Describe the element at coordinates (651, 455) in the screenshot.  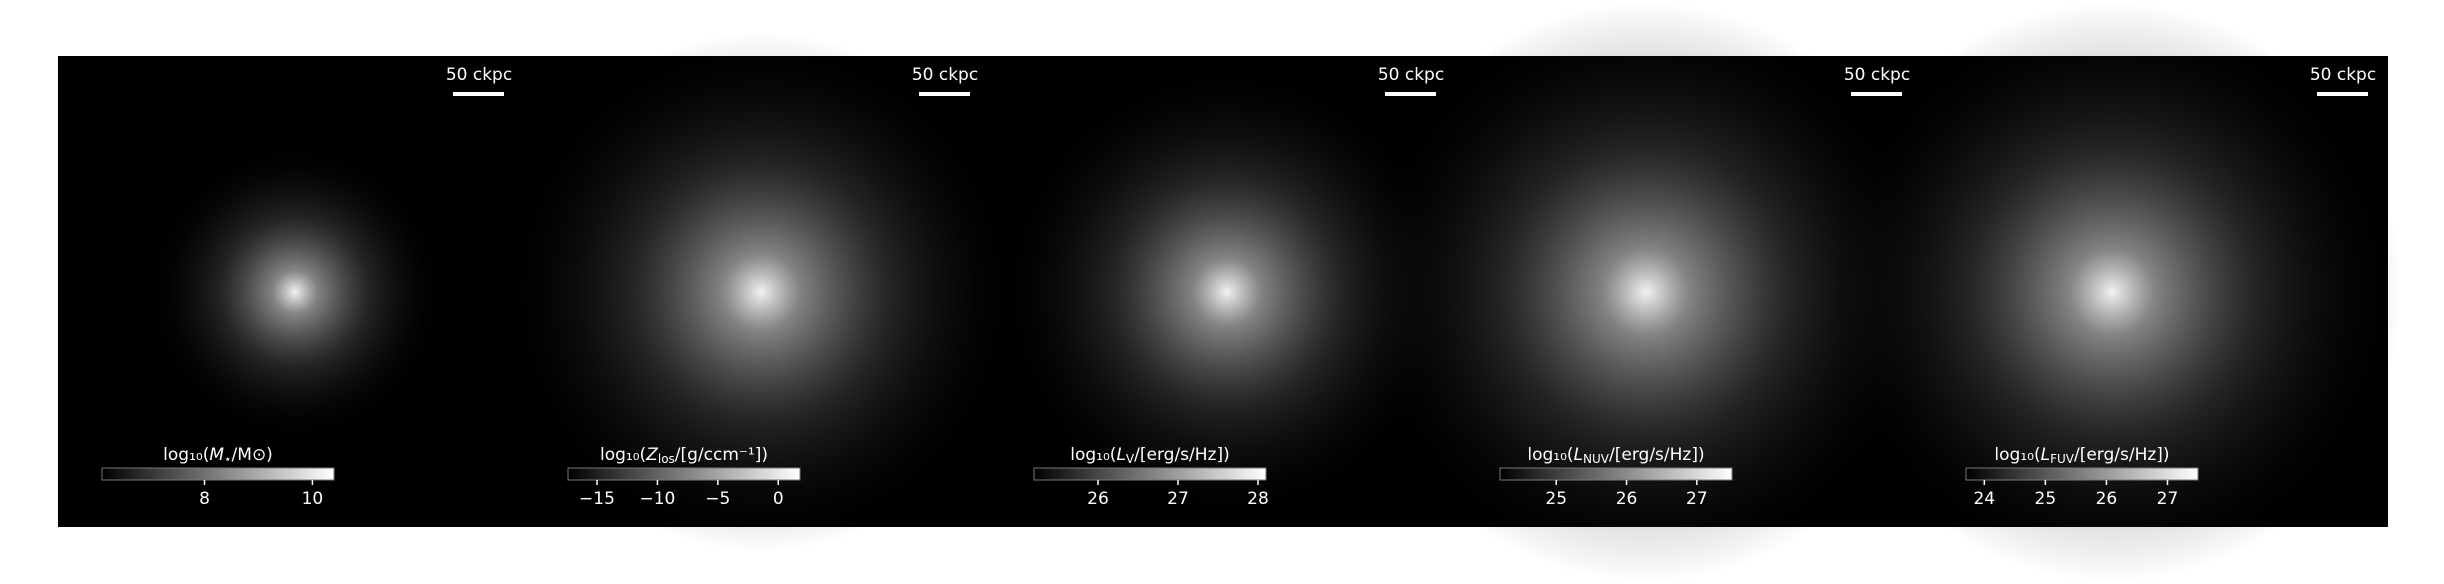
I see `colorbar-label-part: Z` at that location.